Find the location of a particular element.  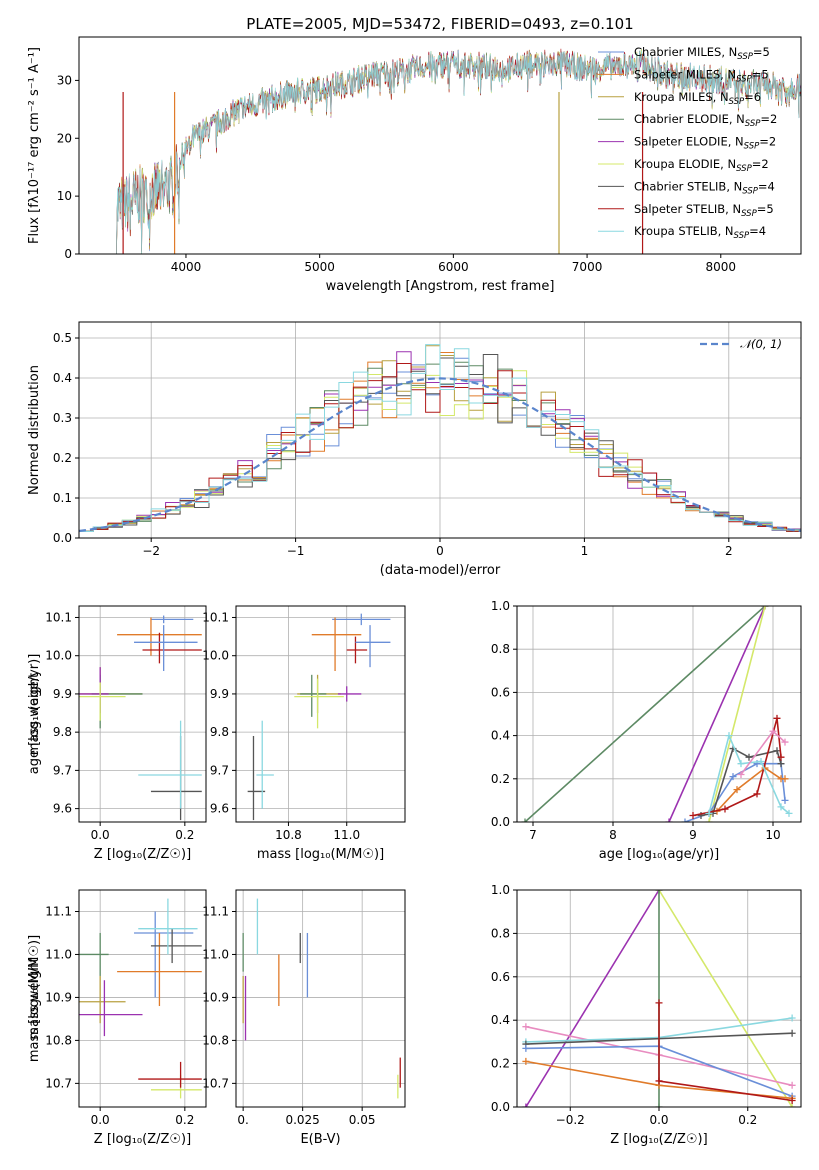

legend-text: Chabrier STELIB, N is located at coordinates (688, 186).